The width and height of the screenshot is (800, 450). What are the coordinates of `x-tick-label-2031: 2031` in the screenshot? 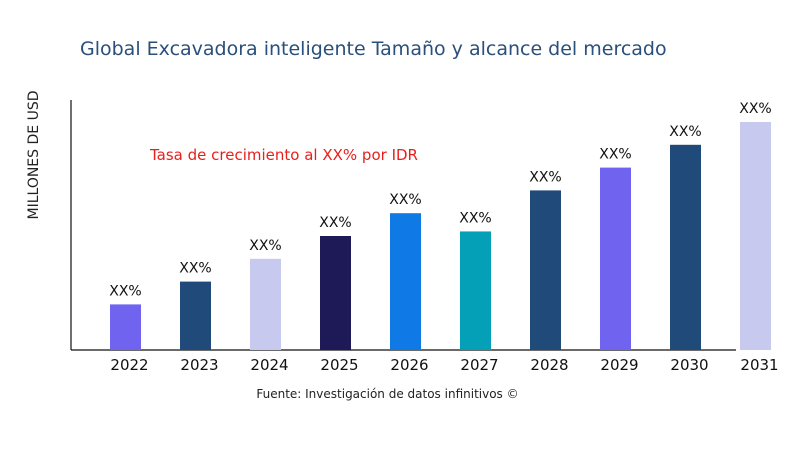 It's located at (759, 365).